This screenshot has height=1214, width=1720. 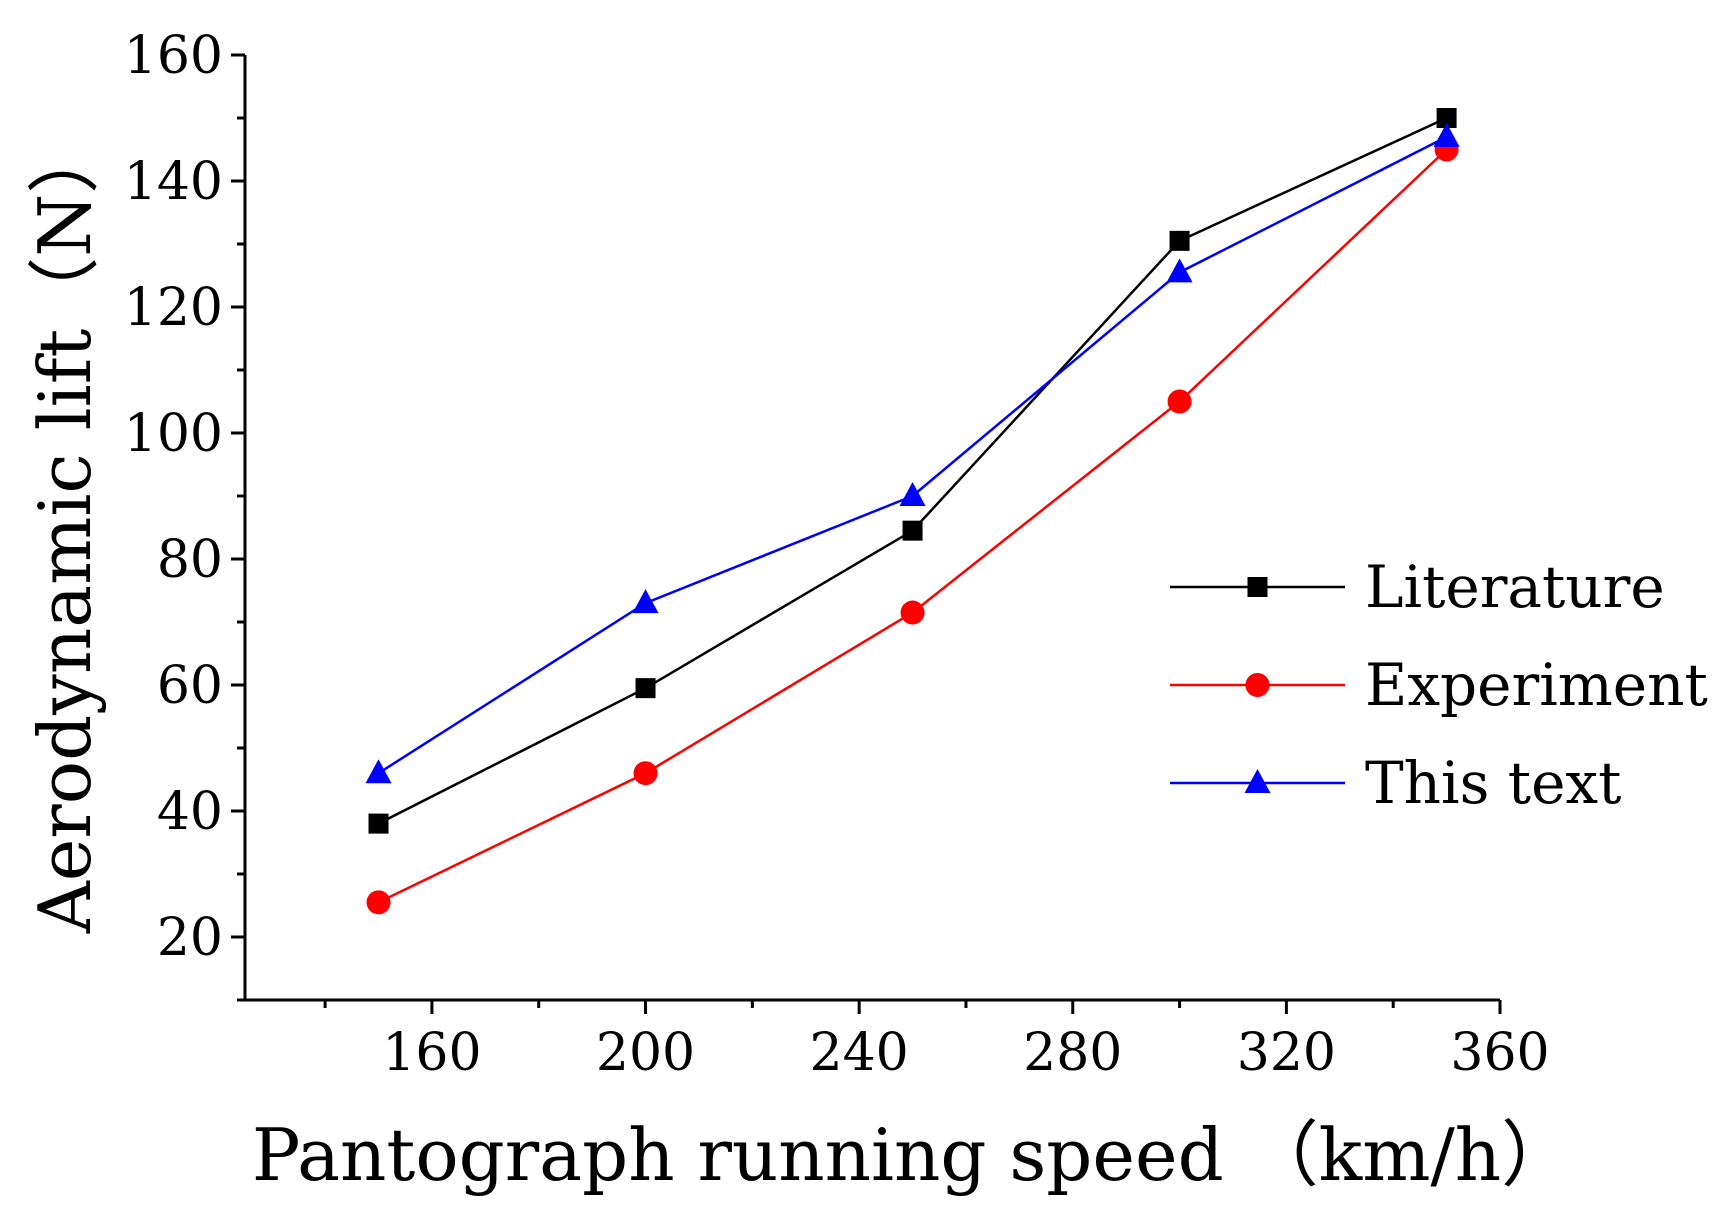 What do you see at coordinates (173, 182) in the screenshot?
I see `y-tick-label: 140` at bounding box center [173, 182].